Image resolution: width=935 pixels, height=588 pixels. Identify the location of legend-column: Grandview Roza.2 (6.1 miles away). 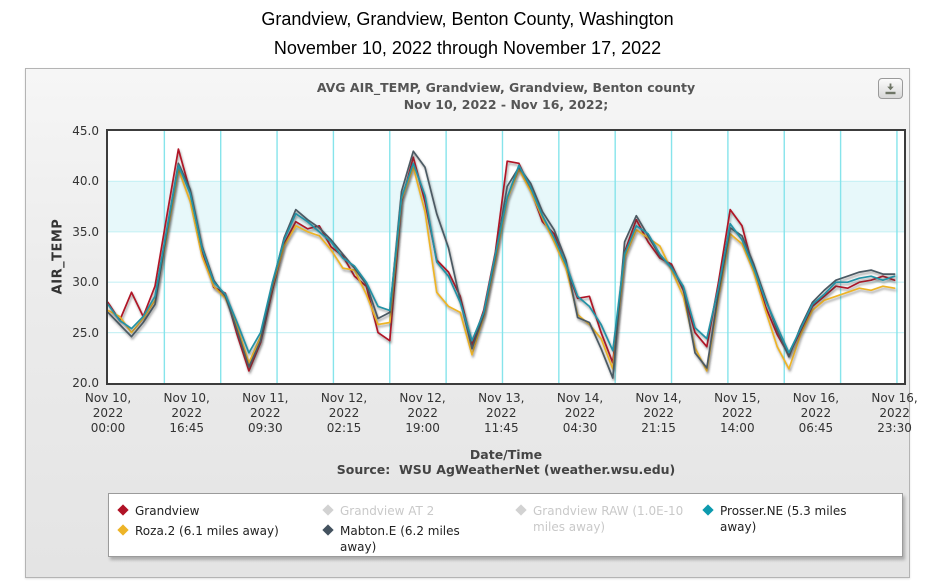
(220, 529).